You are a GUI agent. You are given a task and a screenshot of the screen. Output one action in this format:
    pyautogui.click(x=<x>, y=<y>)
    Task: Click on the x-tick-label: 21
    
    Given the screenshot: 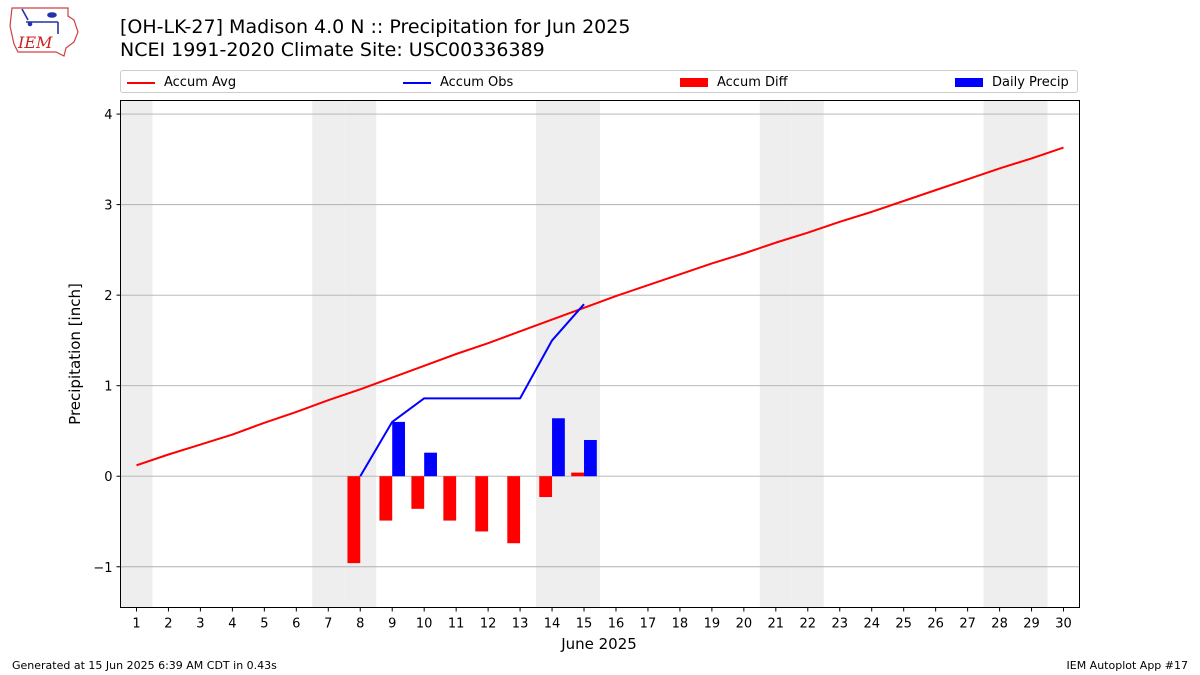 What is the action you would take?
    pyautogui.click(x=776, y=624)
    